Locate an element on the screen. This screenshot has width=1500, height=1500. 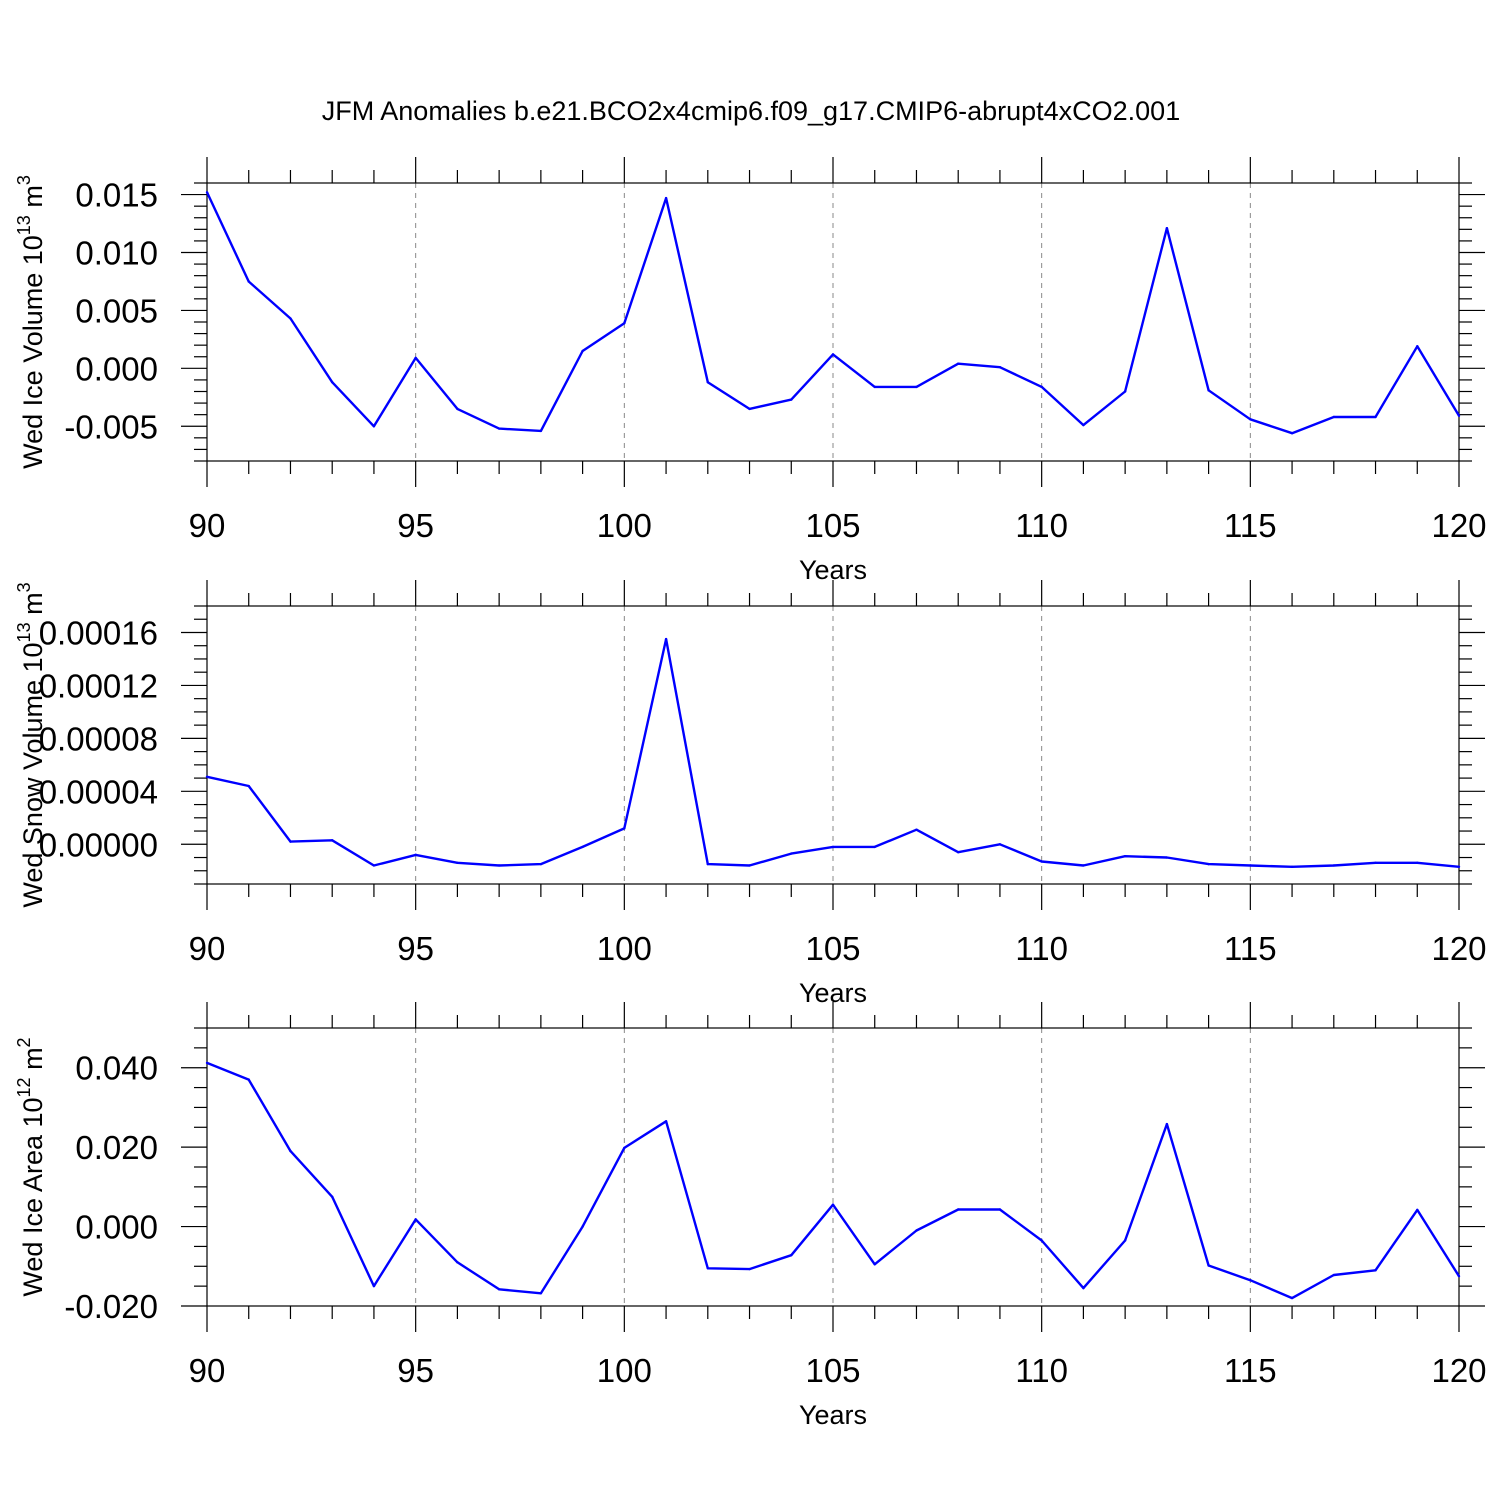
y-label-text: Wed Ice Volume 10 is located at coordinates (33, 352).